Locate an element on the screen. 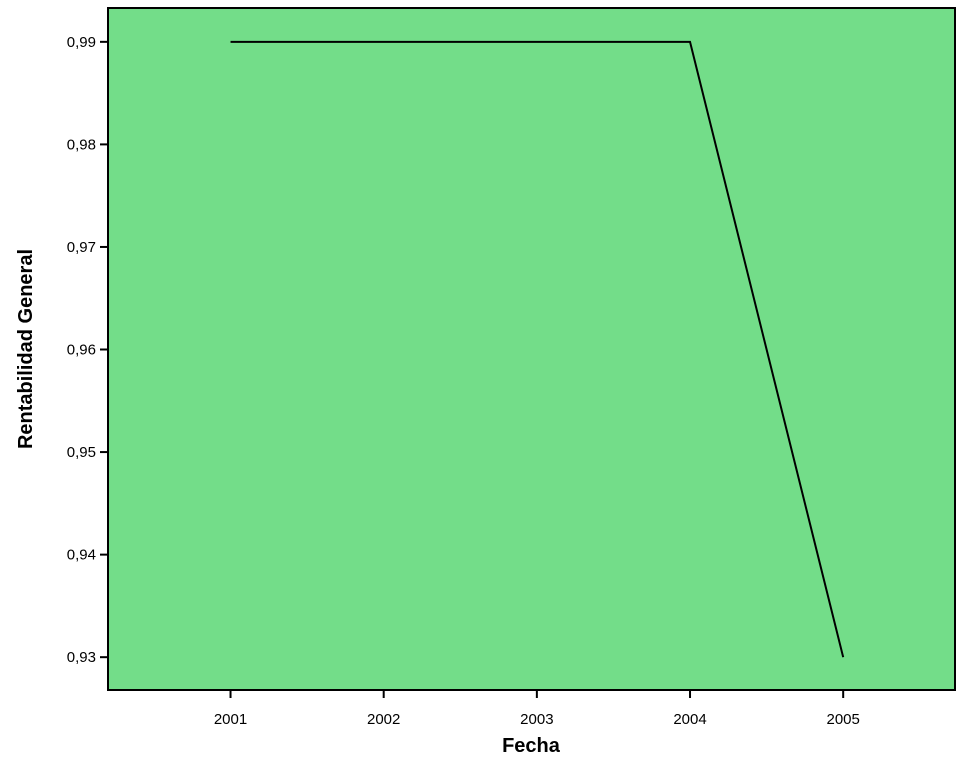 The width and height of the screenshot is (956, 758). y-tick-label: 0,96 is located at coordinates (81, 350).